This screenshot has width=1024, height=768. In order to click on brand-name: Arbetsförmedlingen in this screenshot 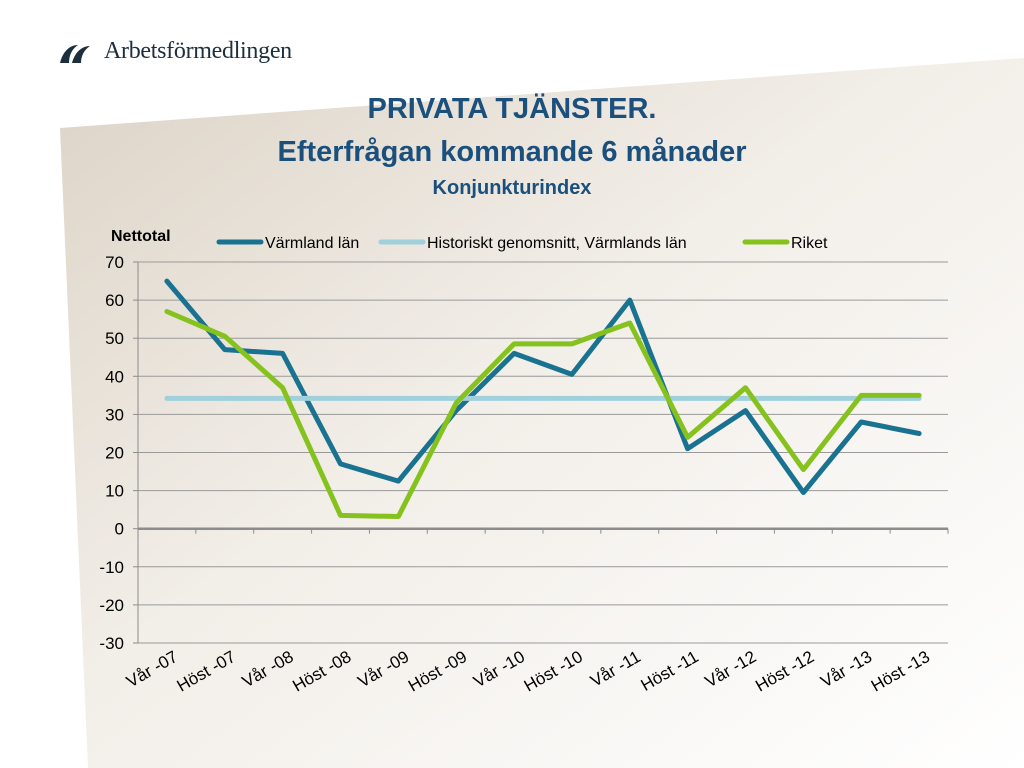, I will do `click(198, 51)`.